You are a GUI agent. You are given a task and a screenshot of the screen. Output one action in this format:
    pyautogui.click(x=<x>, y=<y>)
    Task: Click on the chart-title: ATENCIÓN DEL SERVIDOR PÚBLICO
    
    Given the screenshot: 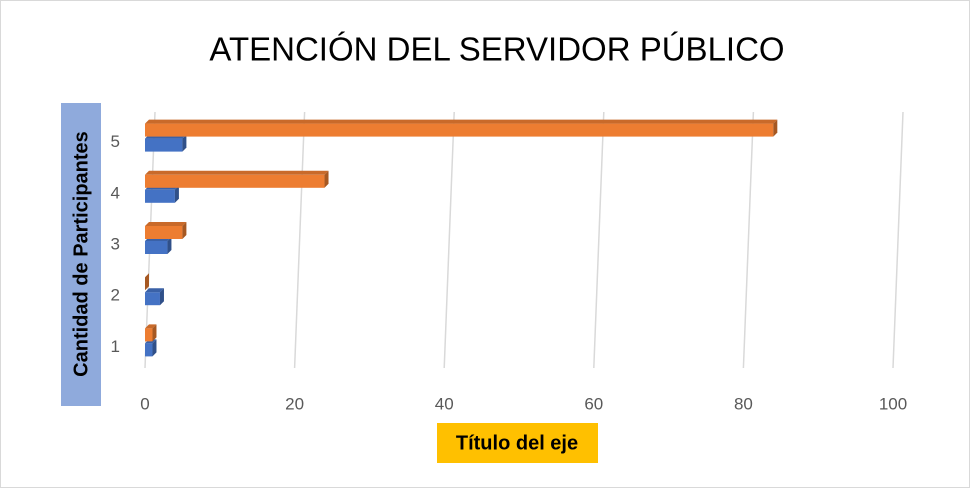 What is the action you would take?
    pyautogui.click(x=496, y=49)
    